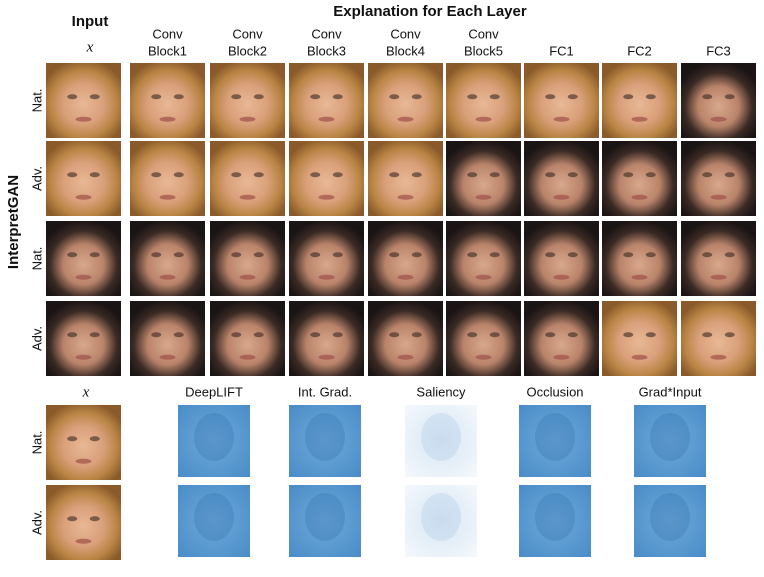 Image resolution: width=764 pixels, height=577 pixels. I want to click on bottom-input-symbol: x, so click(86, 392).